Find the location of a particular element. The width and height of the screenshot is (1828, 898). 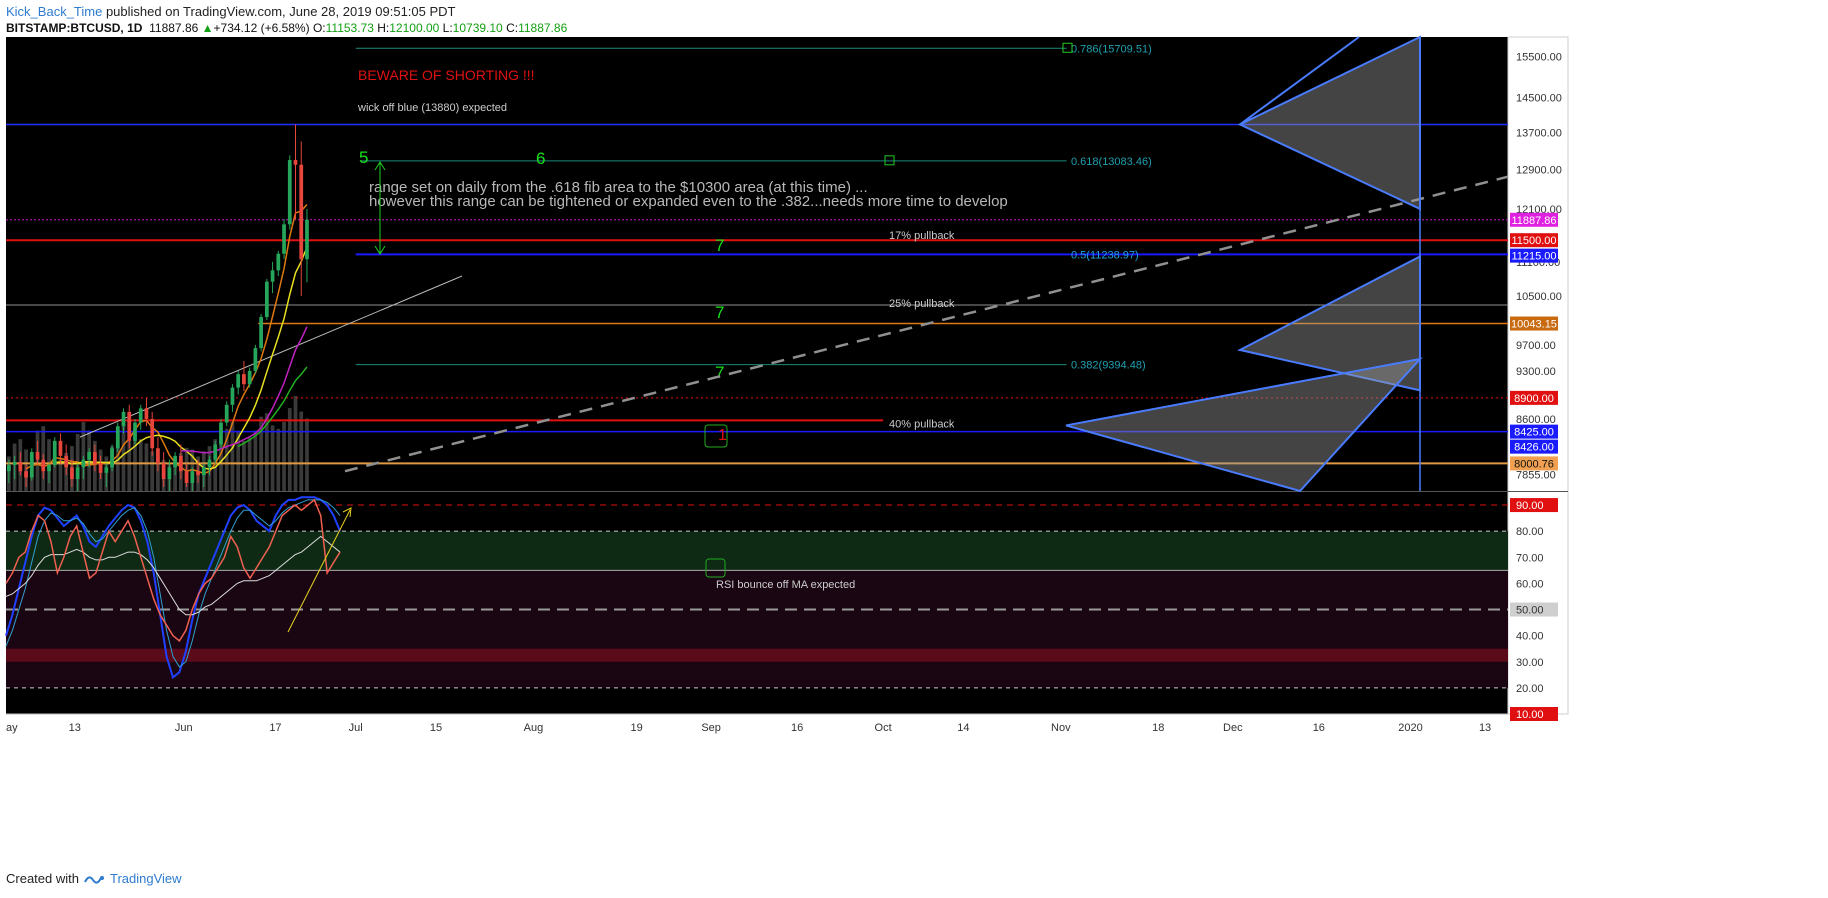

symbol-label: BITSTAMP:BTCUSD, 1D is located at coordinates (74, 28).